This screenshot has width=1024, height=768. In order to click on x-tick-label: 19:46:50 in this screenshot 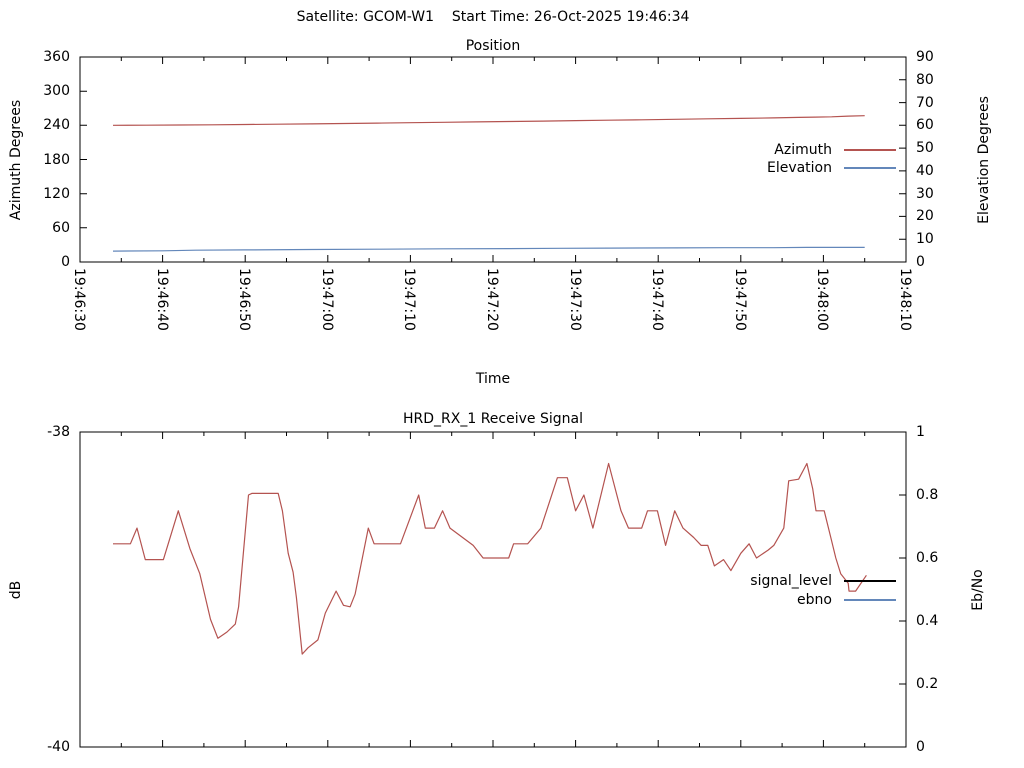, I will do `click(244, 299)`.